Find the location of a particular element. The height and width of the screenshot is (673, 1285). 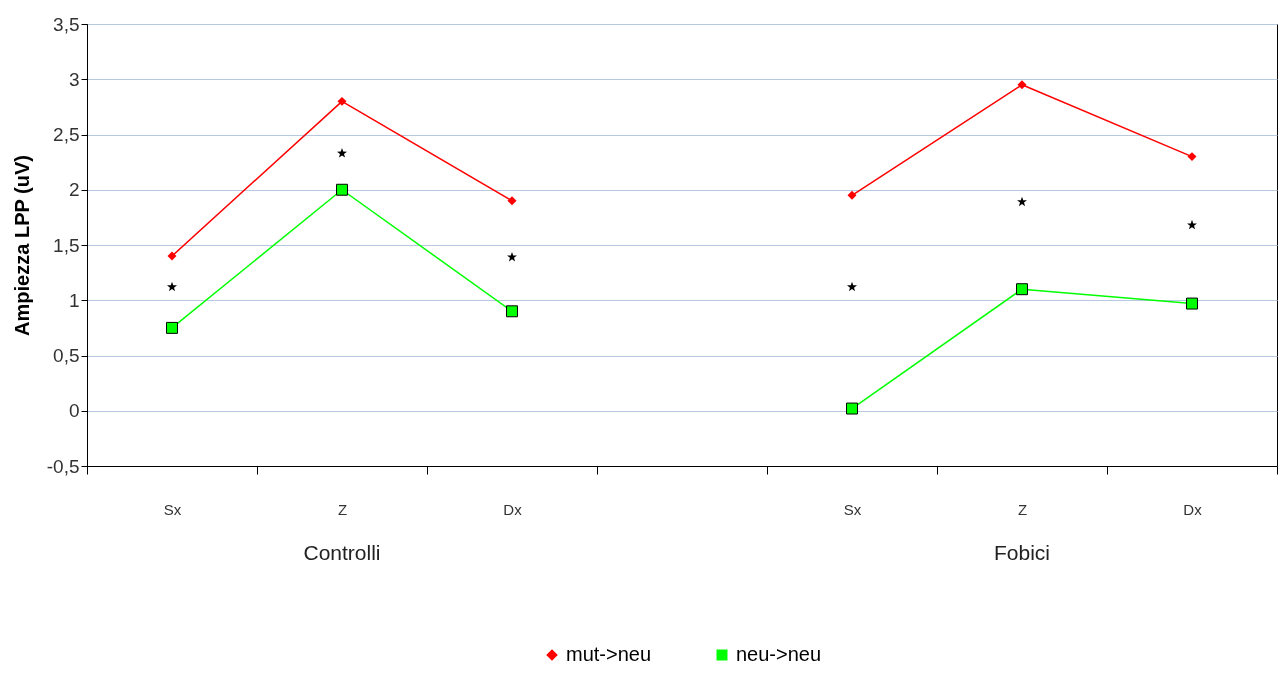

y-tick-label: 1 is located at coordinates (74, 300).